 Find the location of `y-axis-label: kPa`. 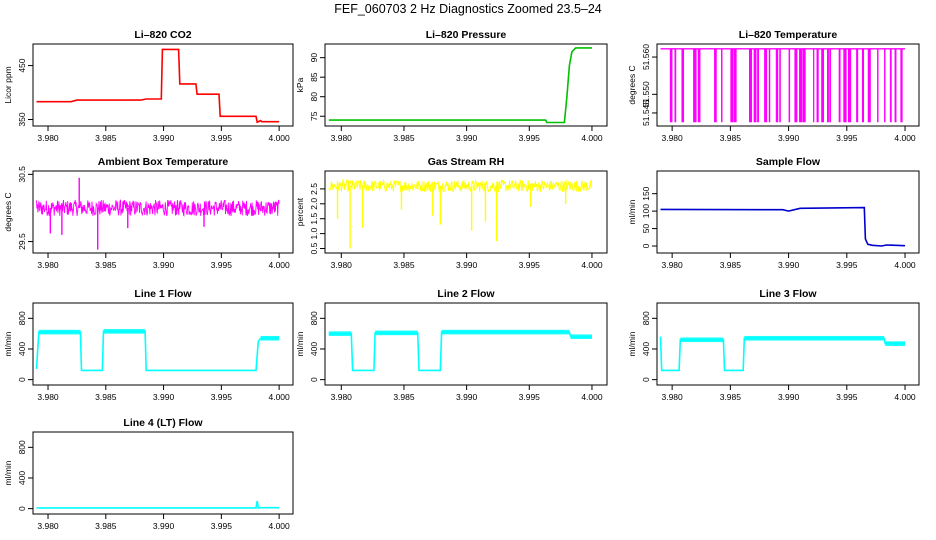

y-axis-label: kPa is located at coordinates (300, 84).